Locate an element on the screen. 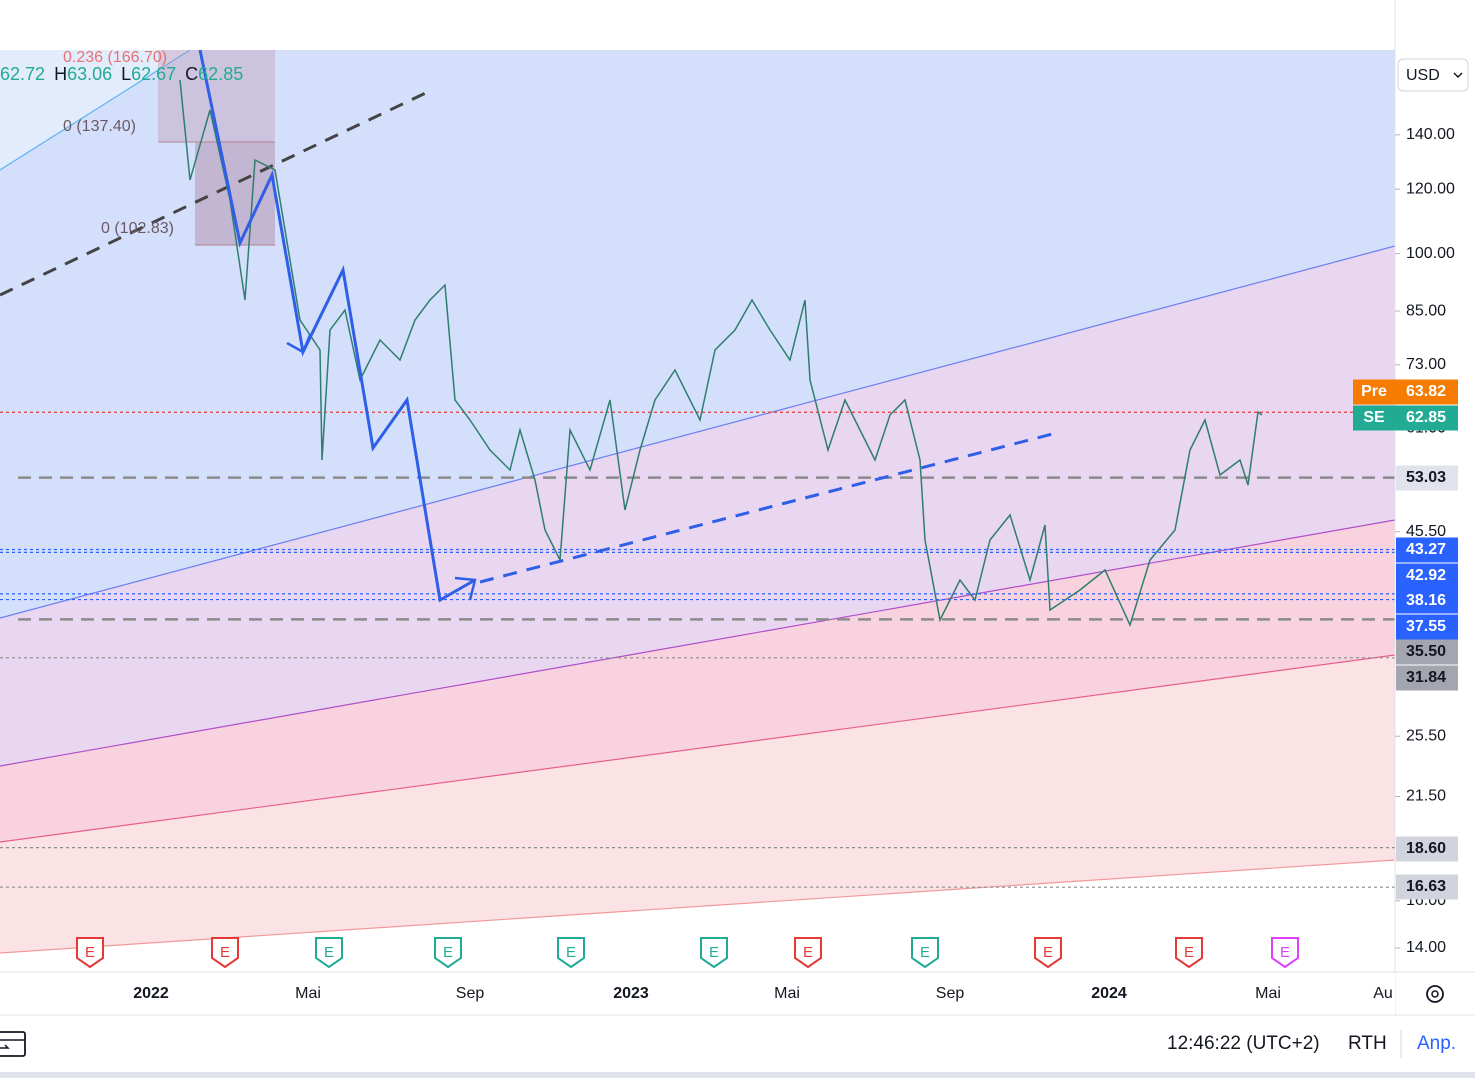  time-label: 2022 is located at coordinates (151, 993).